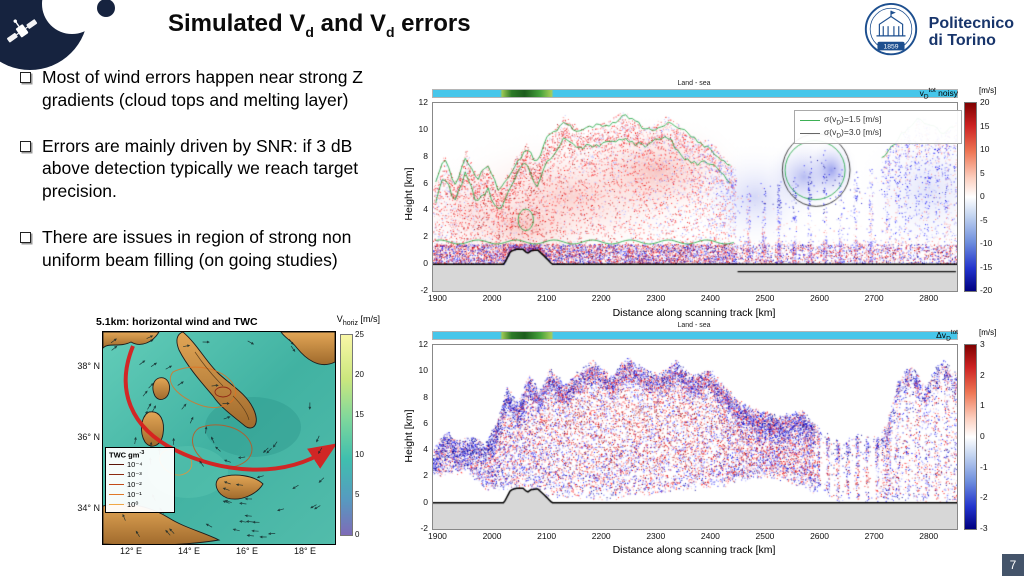 This screenshot has width=1024, height=576. What do you see at coordinates (127, 455) in the screenshot?
I see `twc-legend-title: TWC gm-3` at bounding box center [127, 455].